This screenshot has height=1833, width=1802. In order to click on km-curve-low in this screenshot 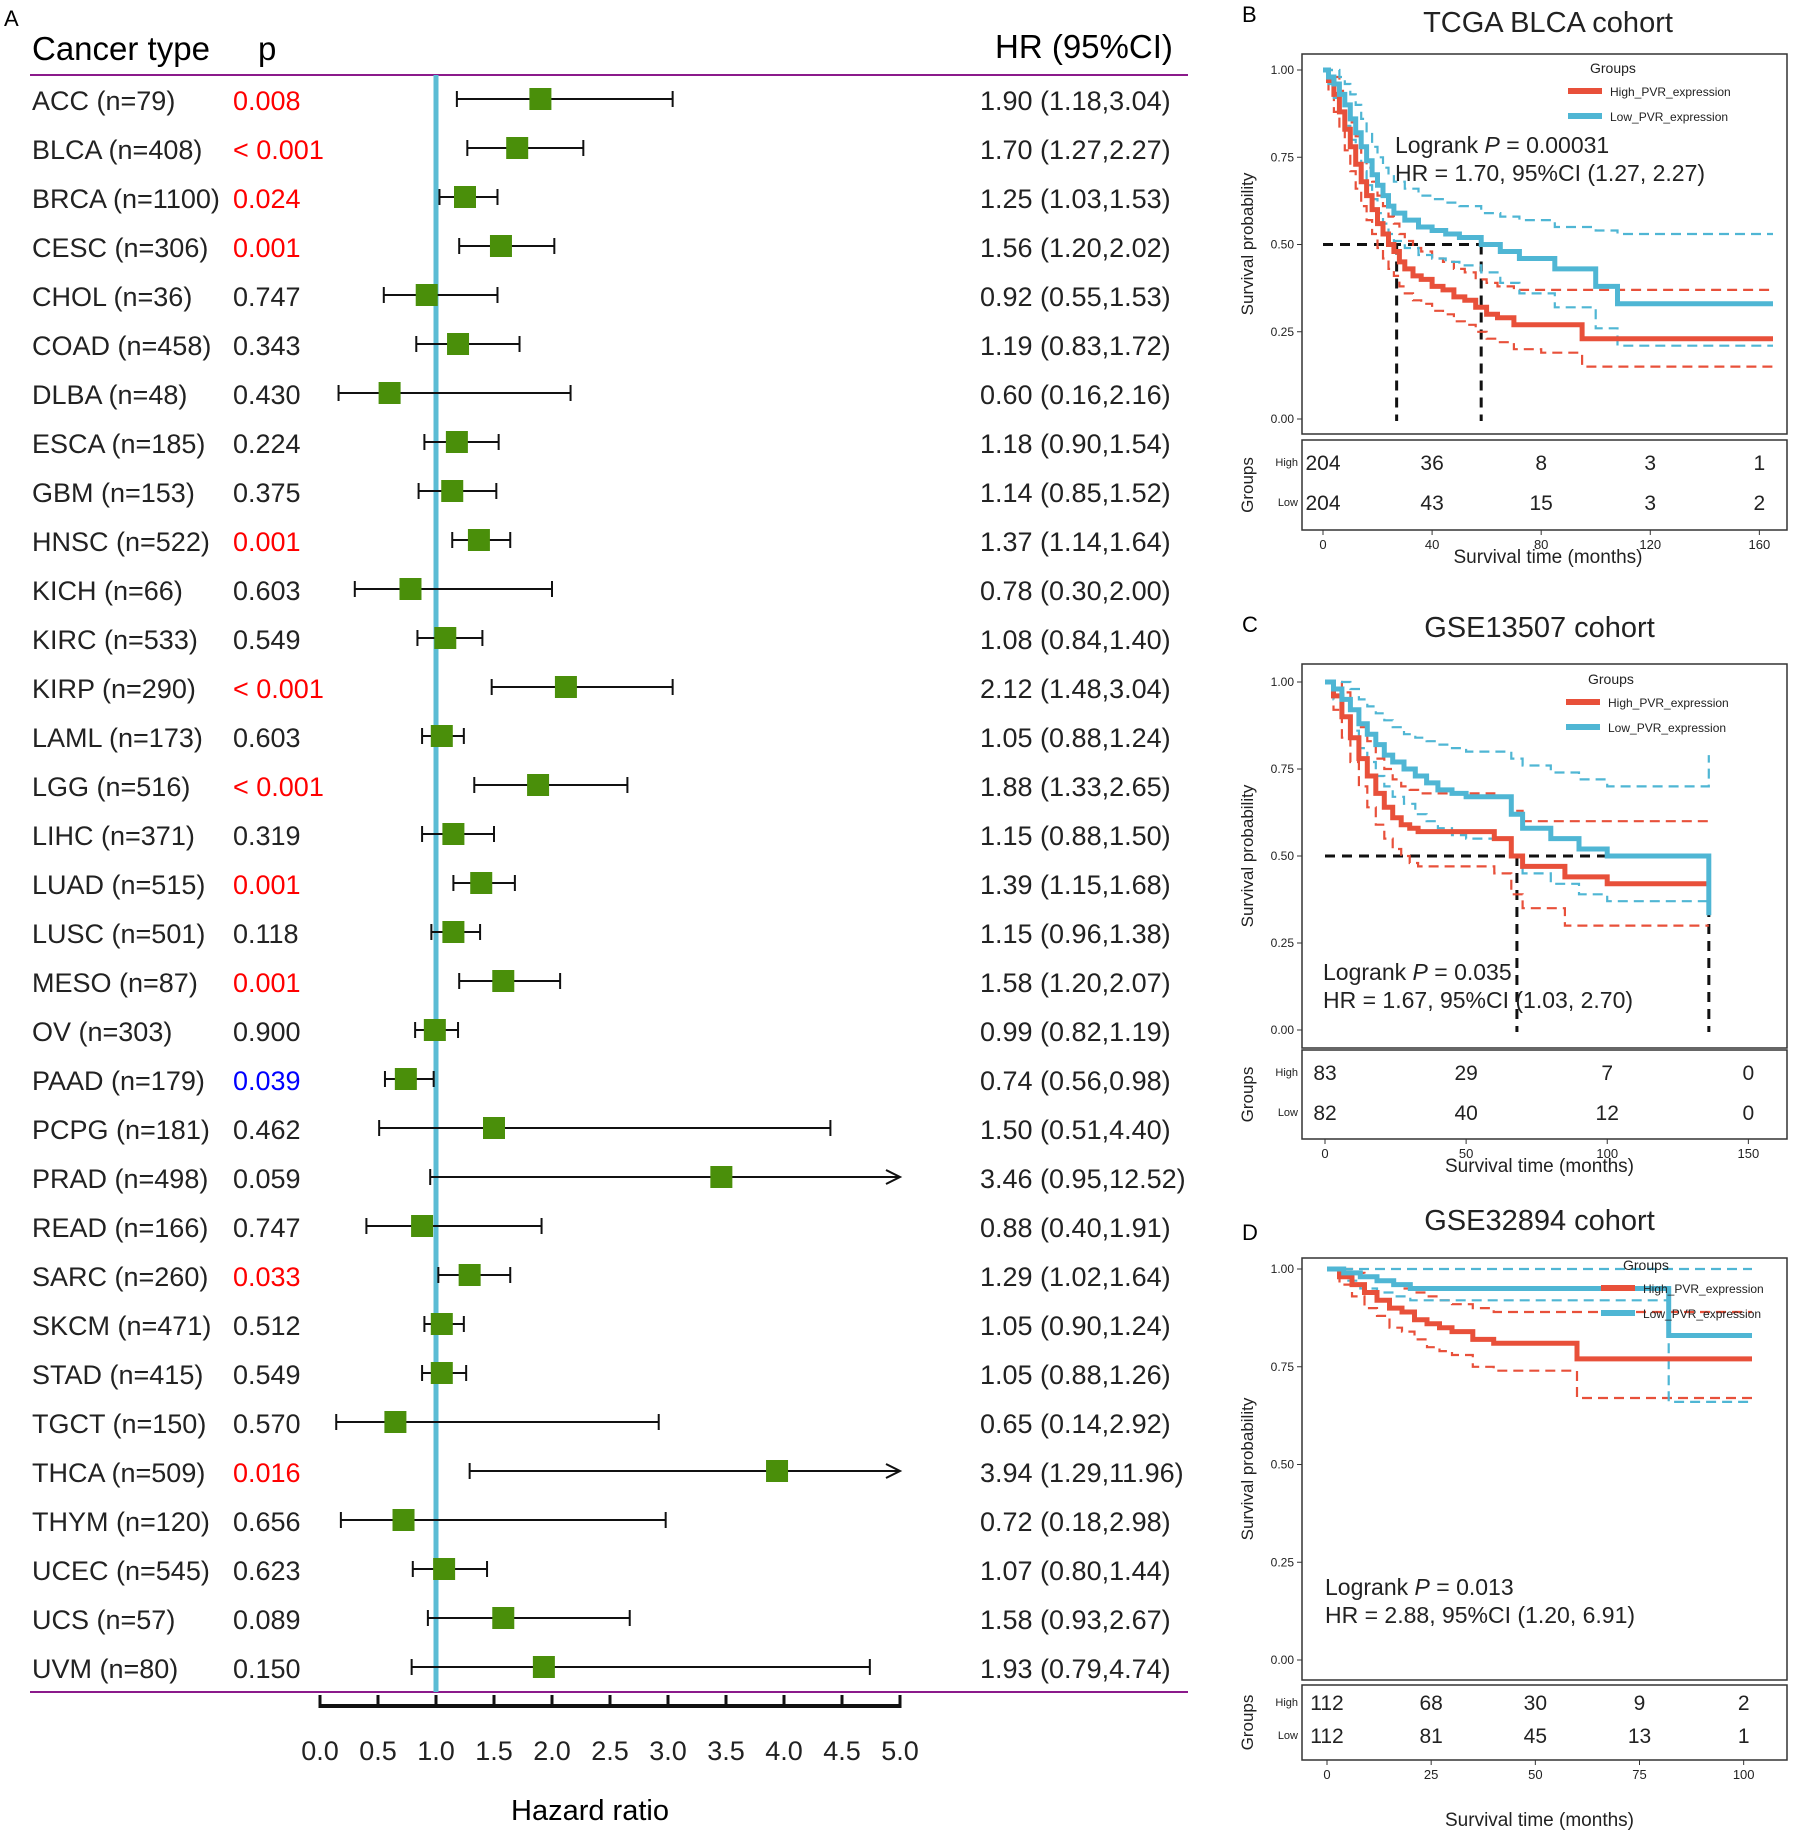, I will do `click(1548, 187)`.